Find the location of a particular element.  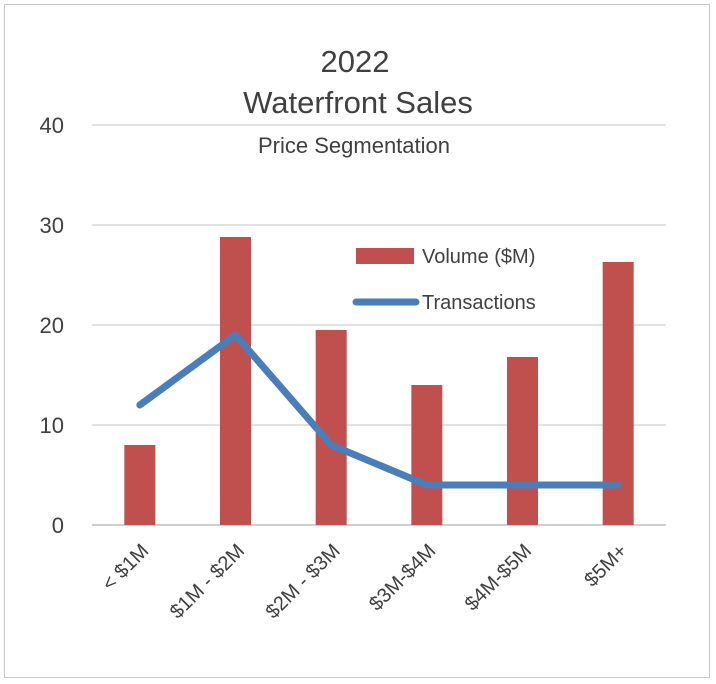

y-tick-label: 10 is located at coordinates (52, 425).